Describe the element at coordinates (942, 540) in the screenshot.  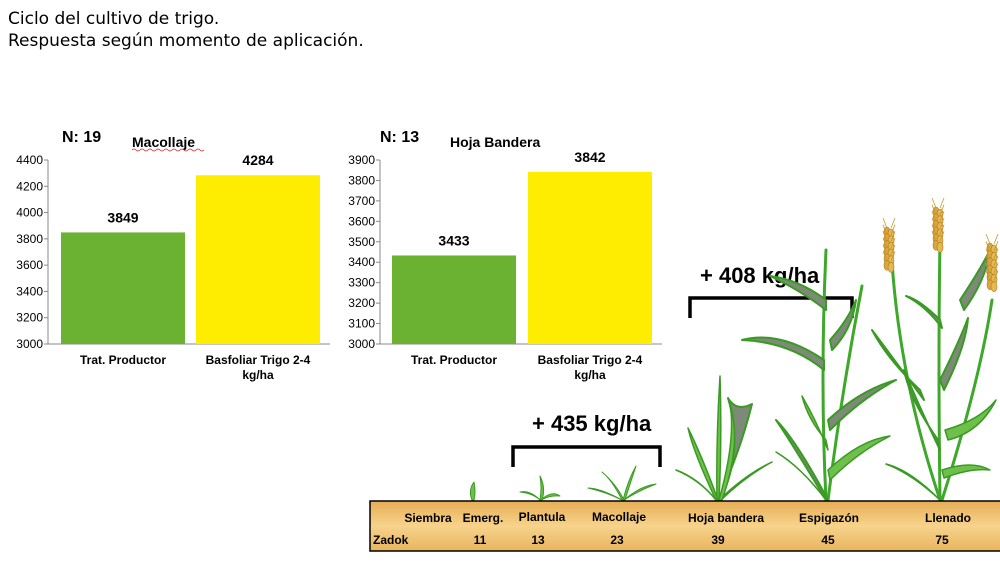
I see `zadok-value: 75` at that location.